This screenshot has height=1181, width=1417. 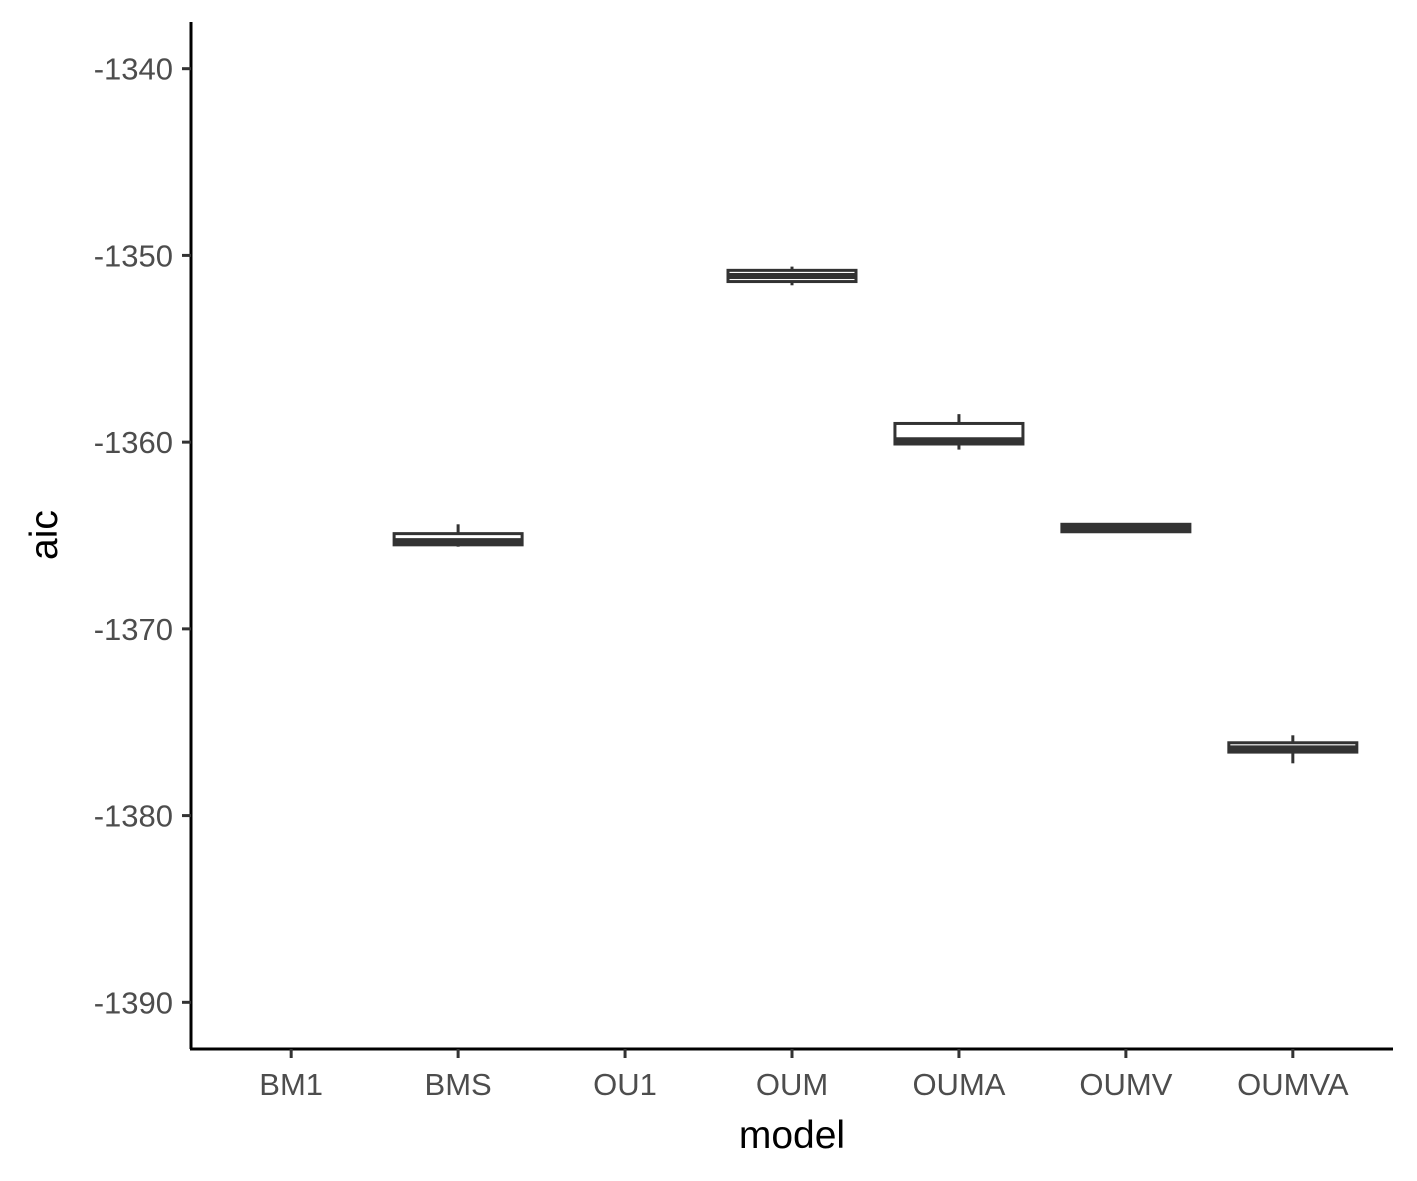 What do you see at coordinates (458, 1084) in the screenshot?
I see `x-tick-label: BMS` at bounding box center [458, 1084].